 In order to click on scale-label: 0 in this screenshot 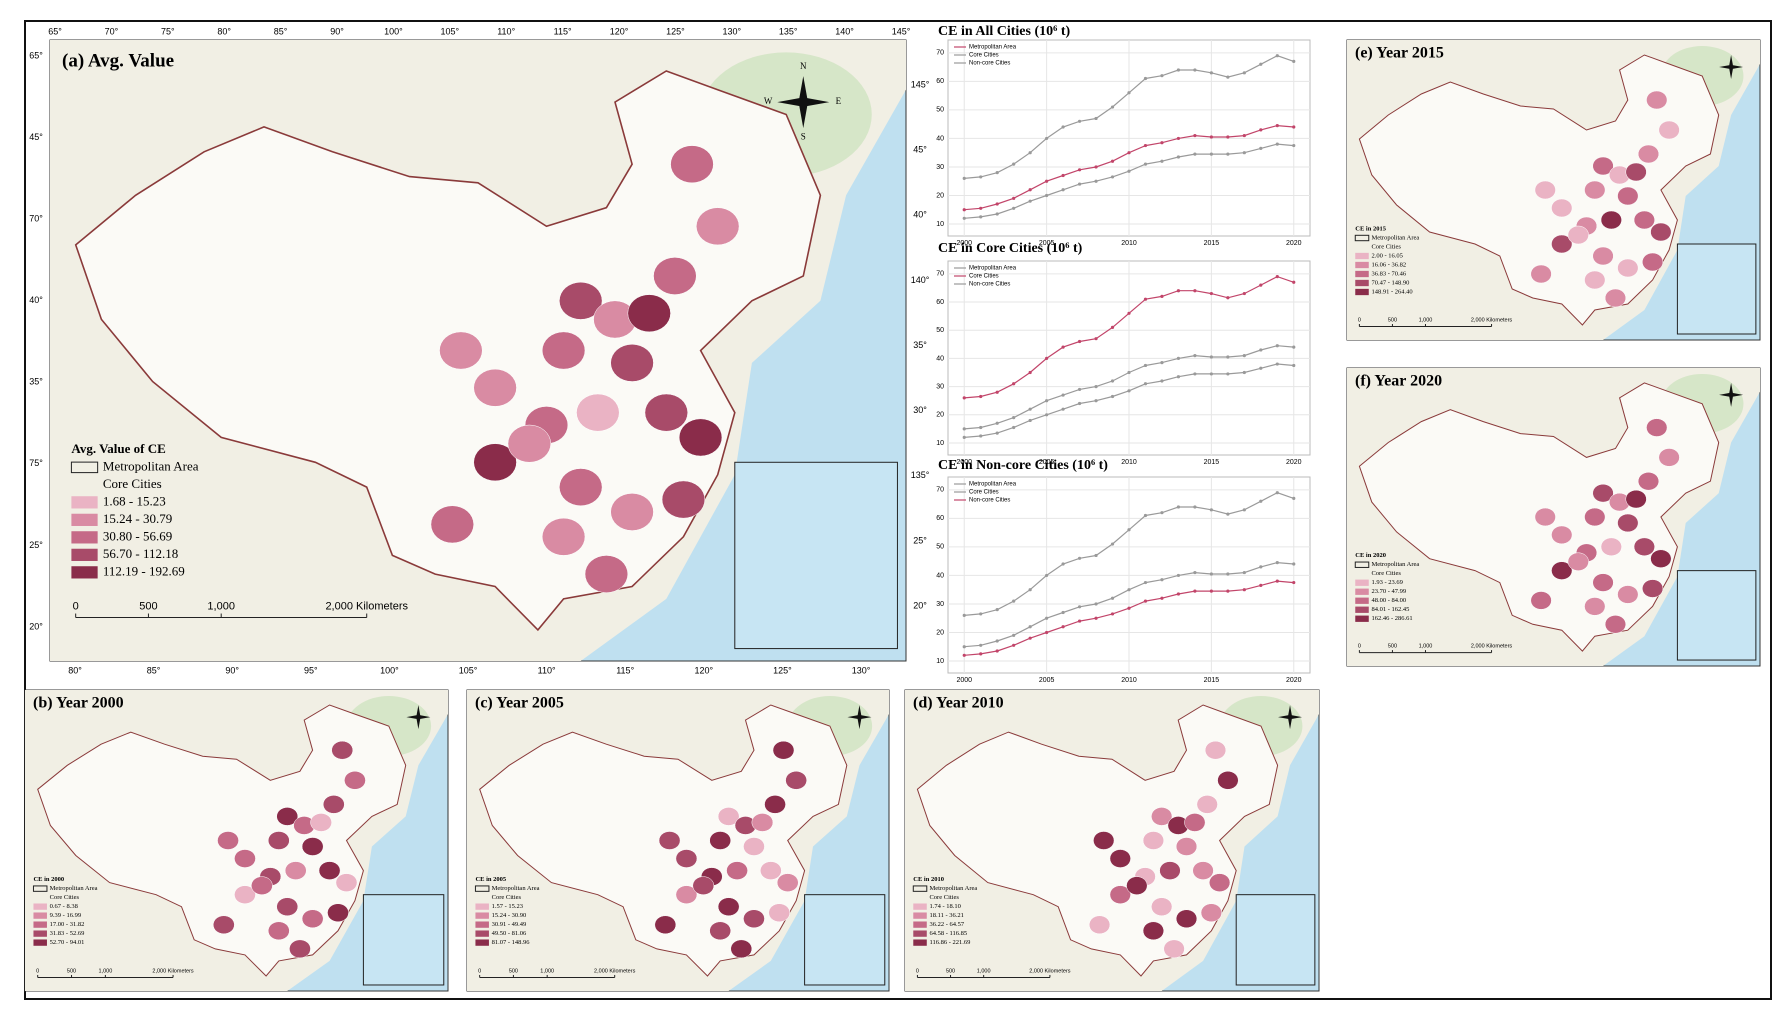, I will do `click(76, 606)`.